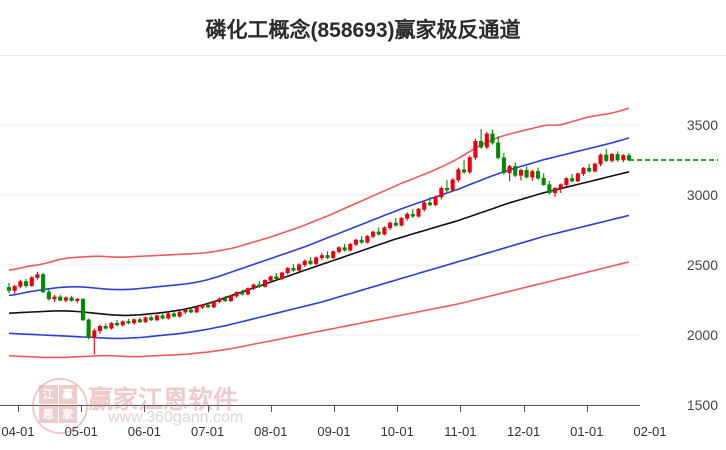 This screenshot has height=450, width=726. I want to click on y-axis-tick-label: 2500, so click(702, 265).